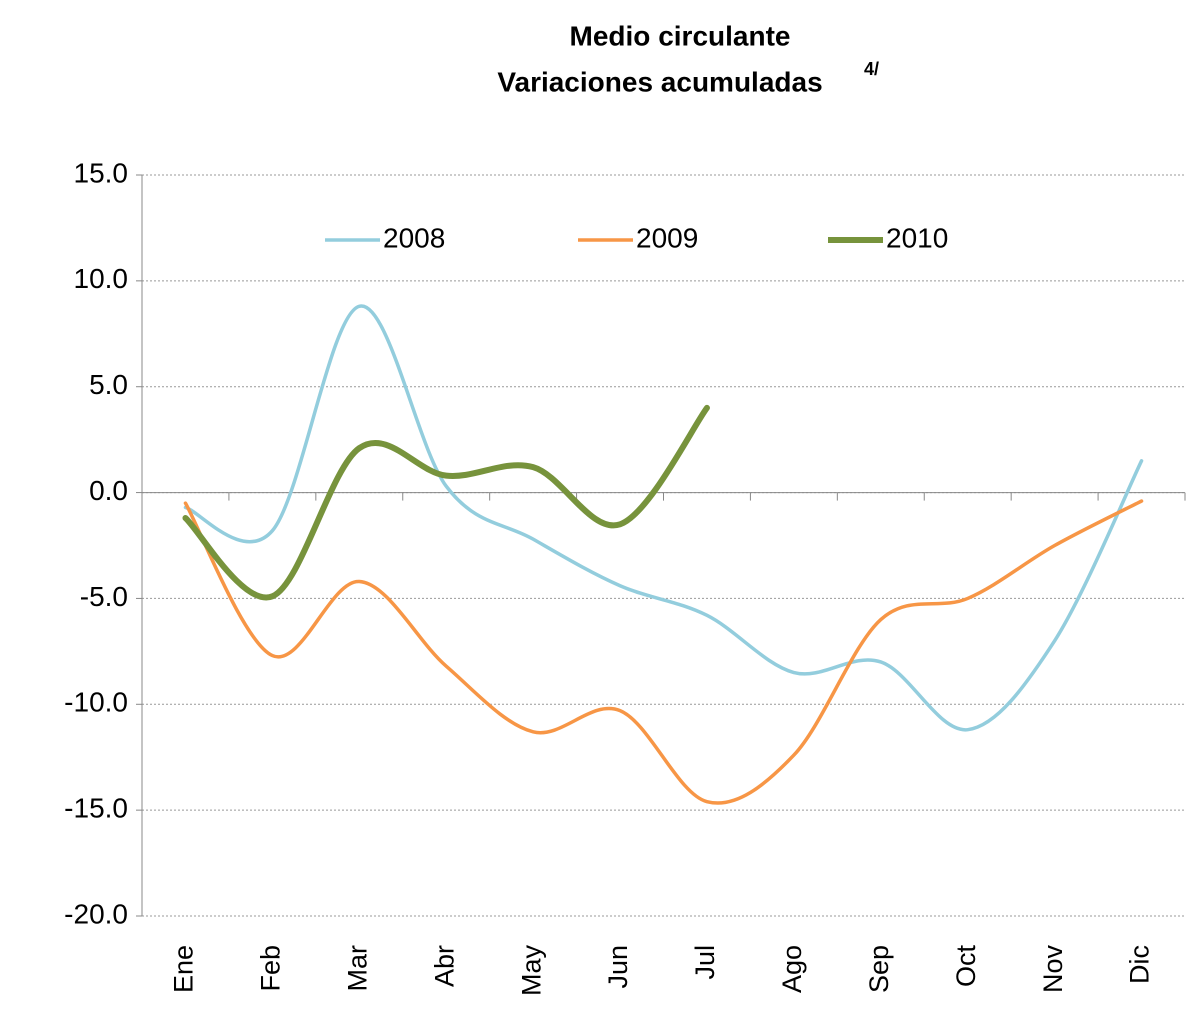 This screenshot has height=1015, width=1188. Describe the element at coordinates (659, 81) in the screenshot. I see `chart-subtitle: Variaciones acumuladas` at that location.